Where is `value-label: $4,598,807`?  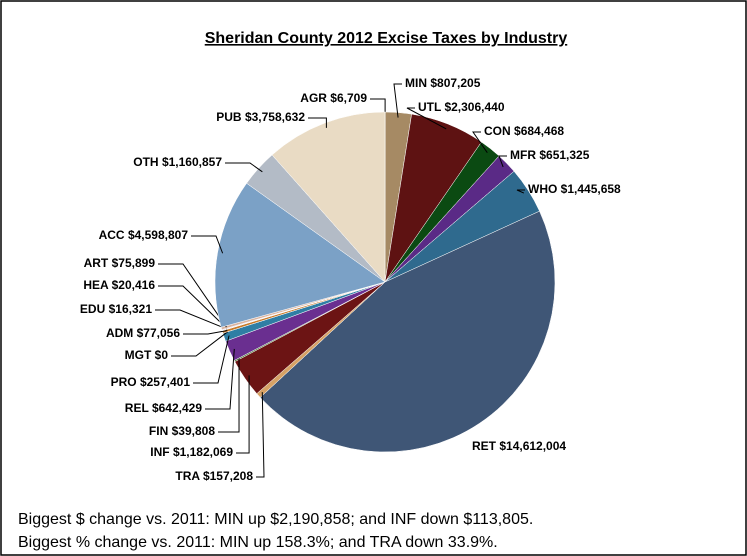
value-label: $4,598,807 is located at coordinates (158, 235).